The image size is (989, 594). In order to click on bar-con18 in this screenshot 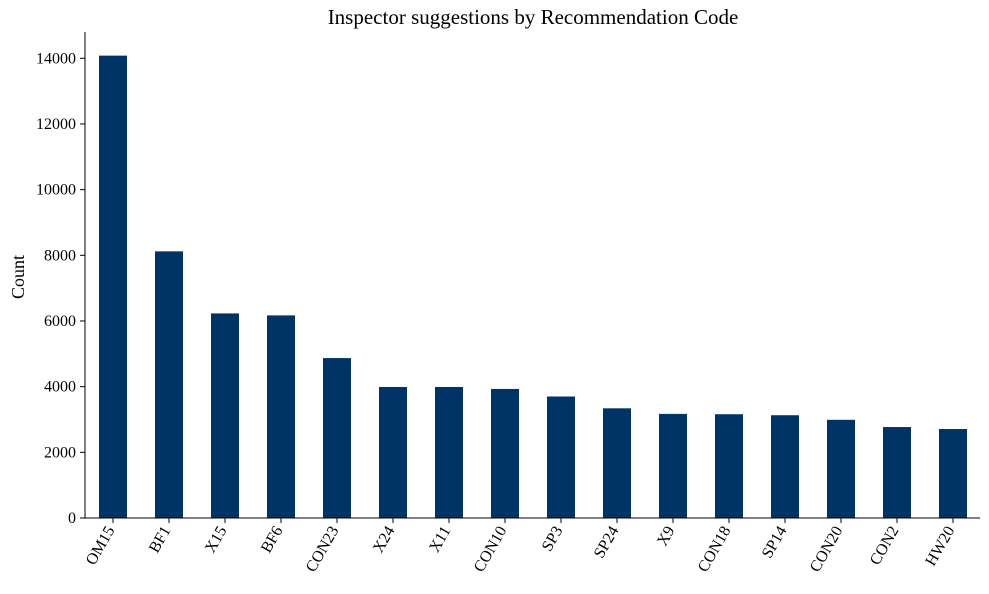, I will do `click(729, 466)`.